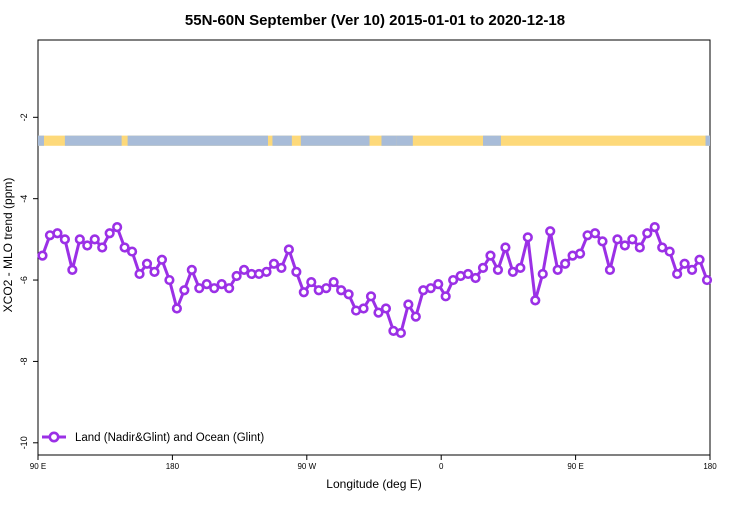 The width and height of the screenshot is (750, 505). I want to click on y-axis: -2 -4 -6 -8 -10, so click(28, 281).